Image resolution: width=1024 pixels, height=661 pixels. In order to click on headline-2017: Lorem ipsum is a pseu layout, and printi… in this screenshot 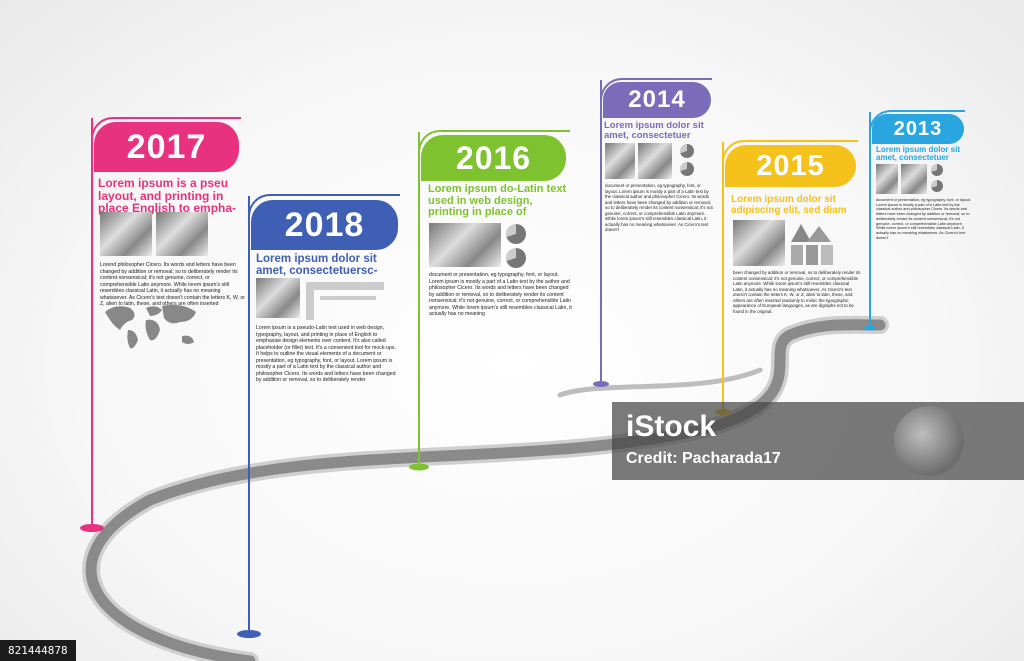, I will do `click(167, 196)`.